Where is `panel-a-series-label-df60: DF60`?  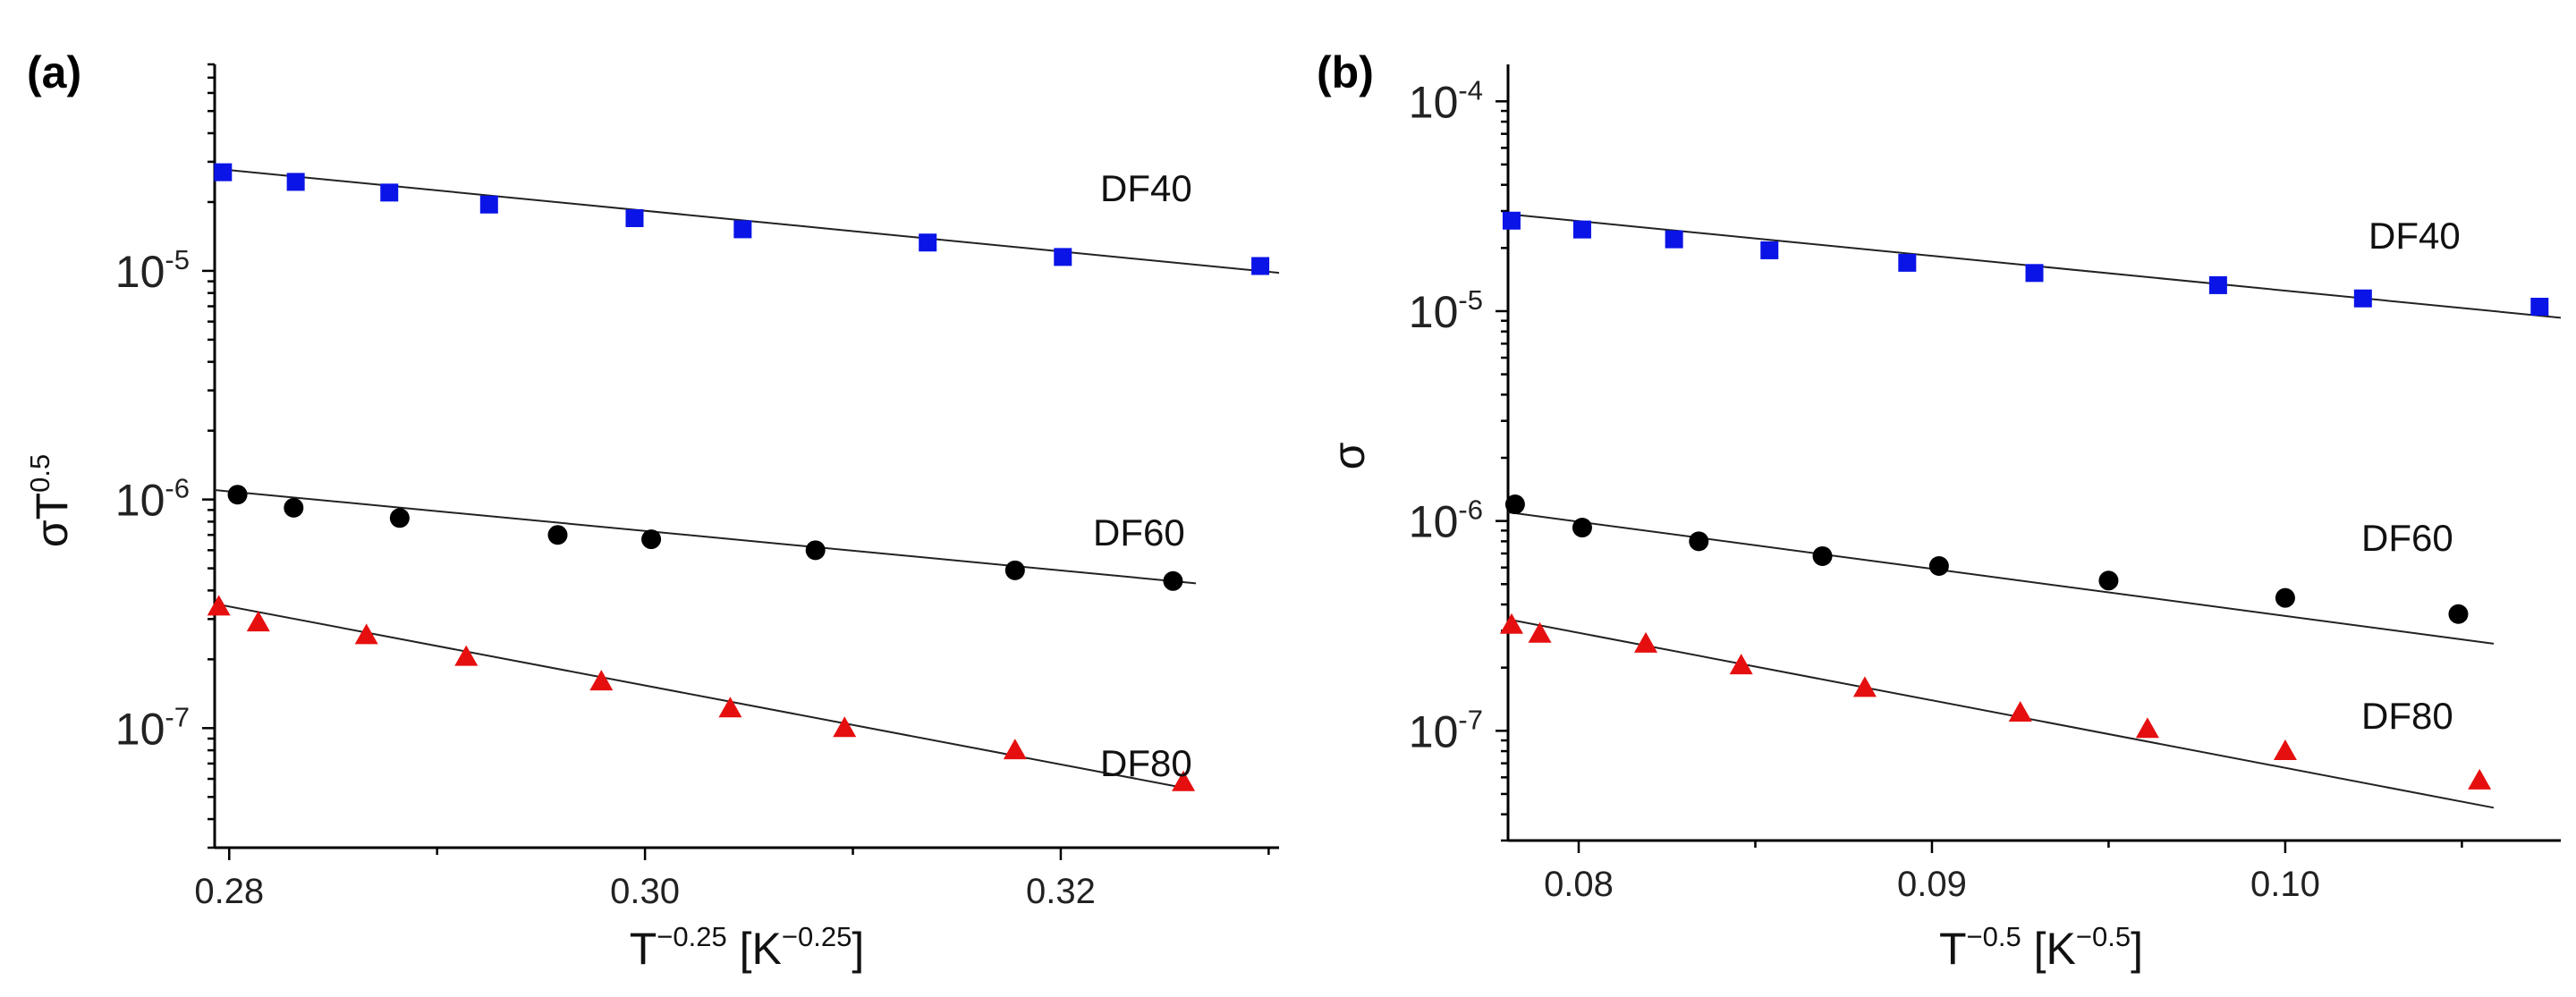
panel-a-series-label-df60: DF60 is located at coordinates (1139, 532).